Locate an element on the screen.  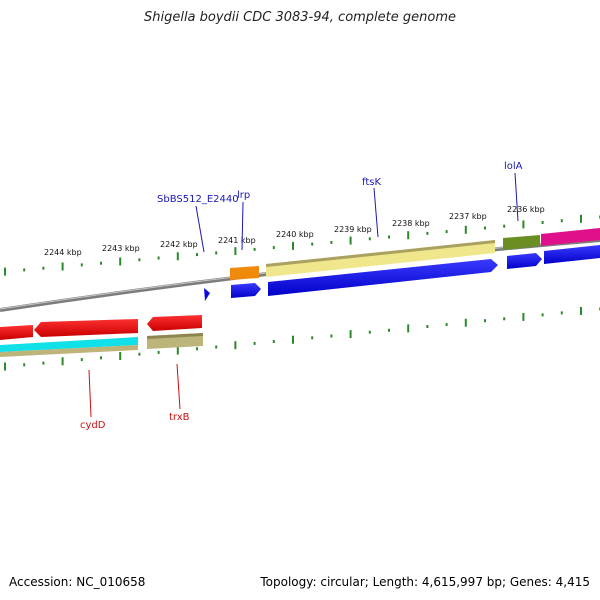
outer-feature-ring is located at coordinates (415, 254).